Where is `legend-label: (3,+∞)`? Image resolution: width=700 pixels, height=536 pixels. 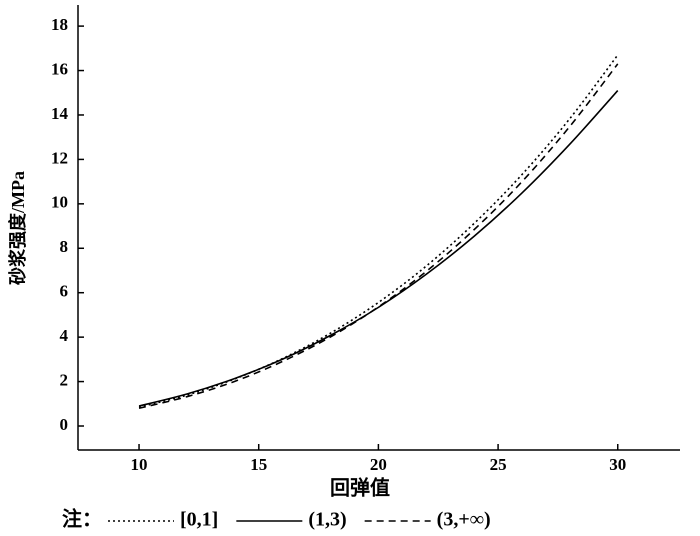
legend-label: (3,+∞) is located at coordinates (464, 520).